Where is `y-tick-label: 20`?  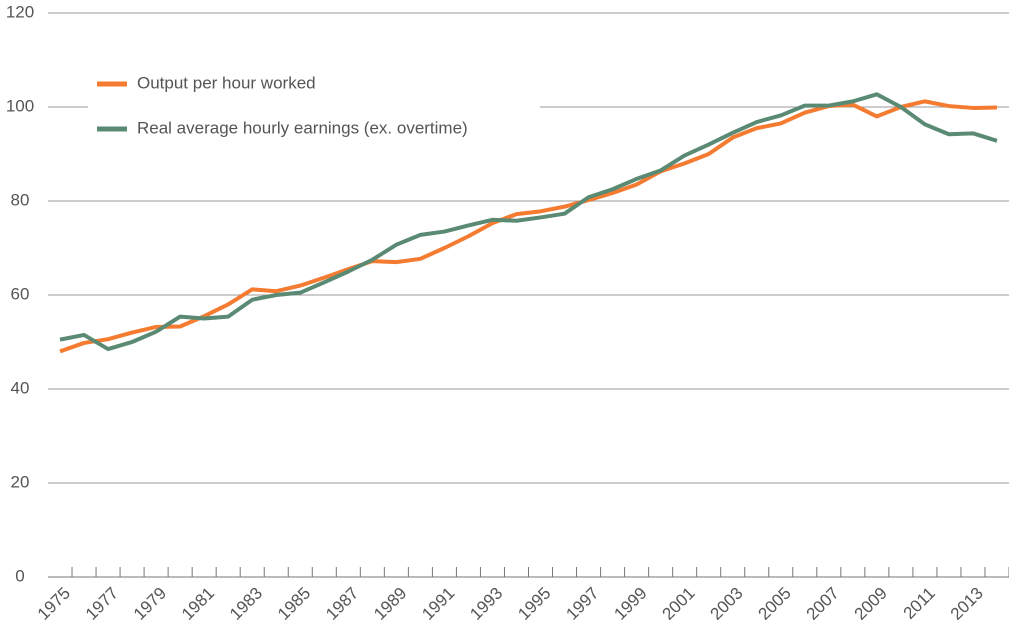 y-tick-label: 20 is located at coordinates (20, 481).